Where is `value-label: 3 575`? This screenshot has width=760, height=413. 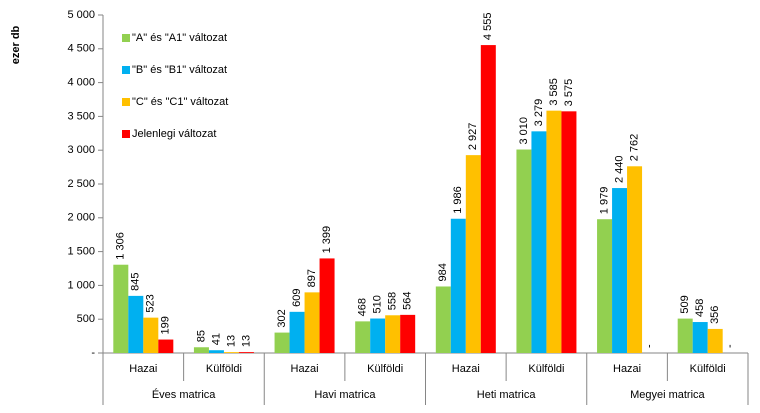 value-label: 3 575 is located at coordinates (569, 93).